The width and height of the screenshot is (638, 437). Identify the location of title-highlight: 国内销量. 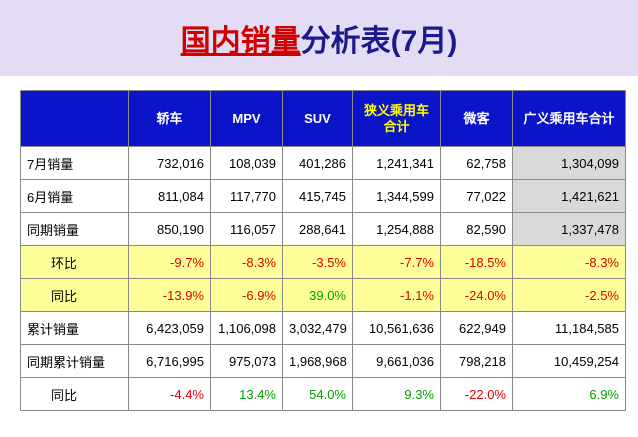
(240, 41).